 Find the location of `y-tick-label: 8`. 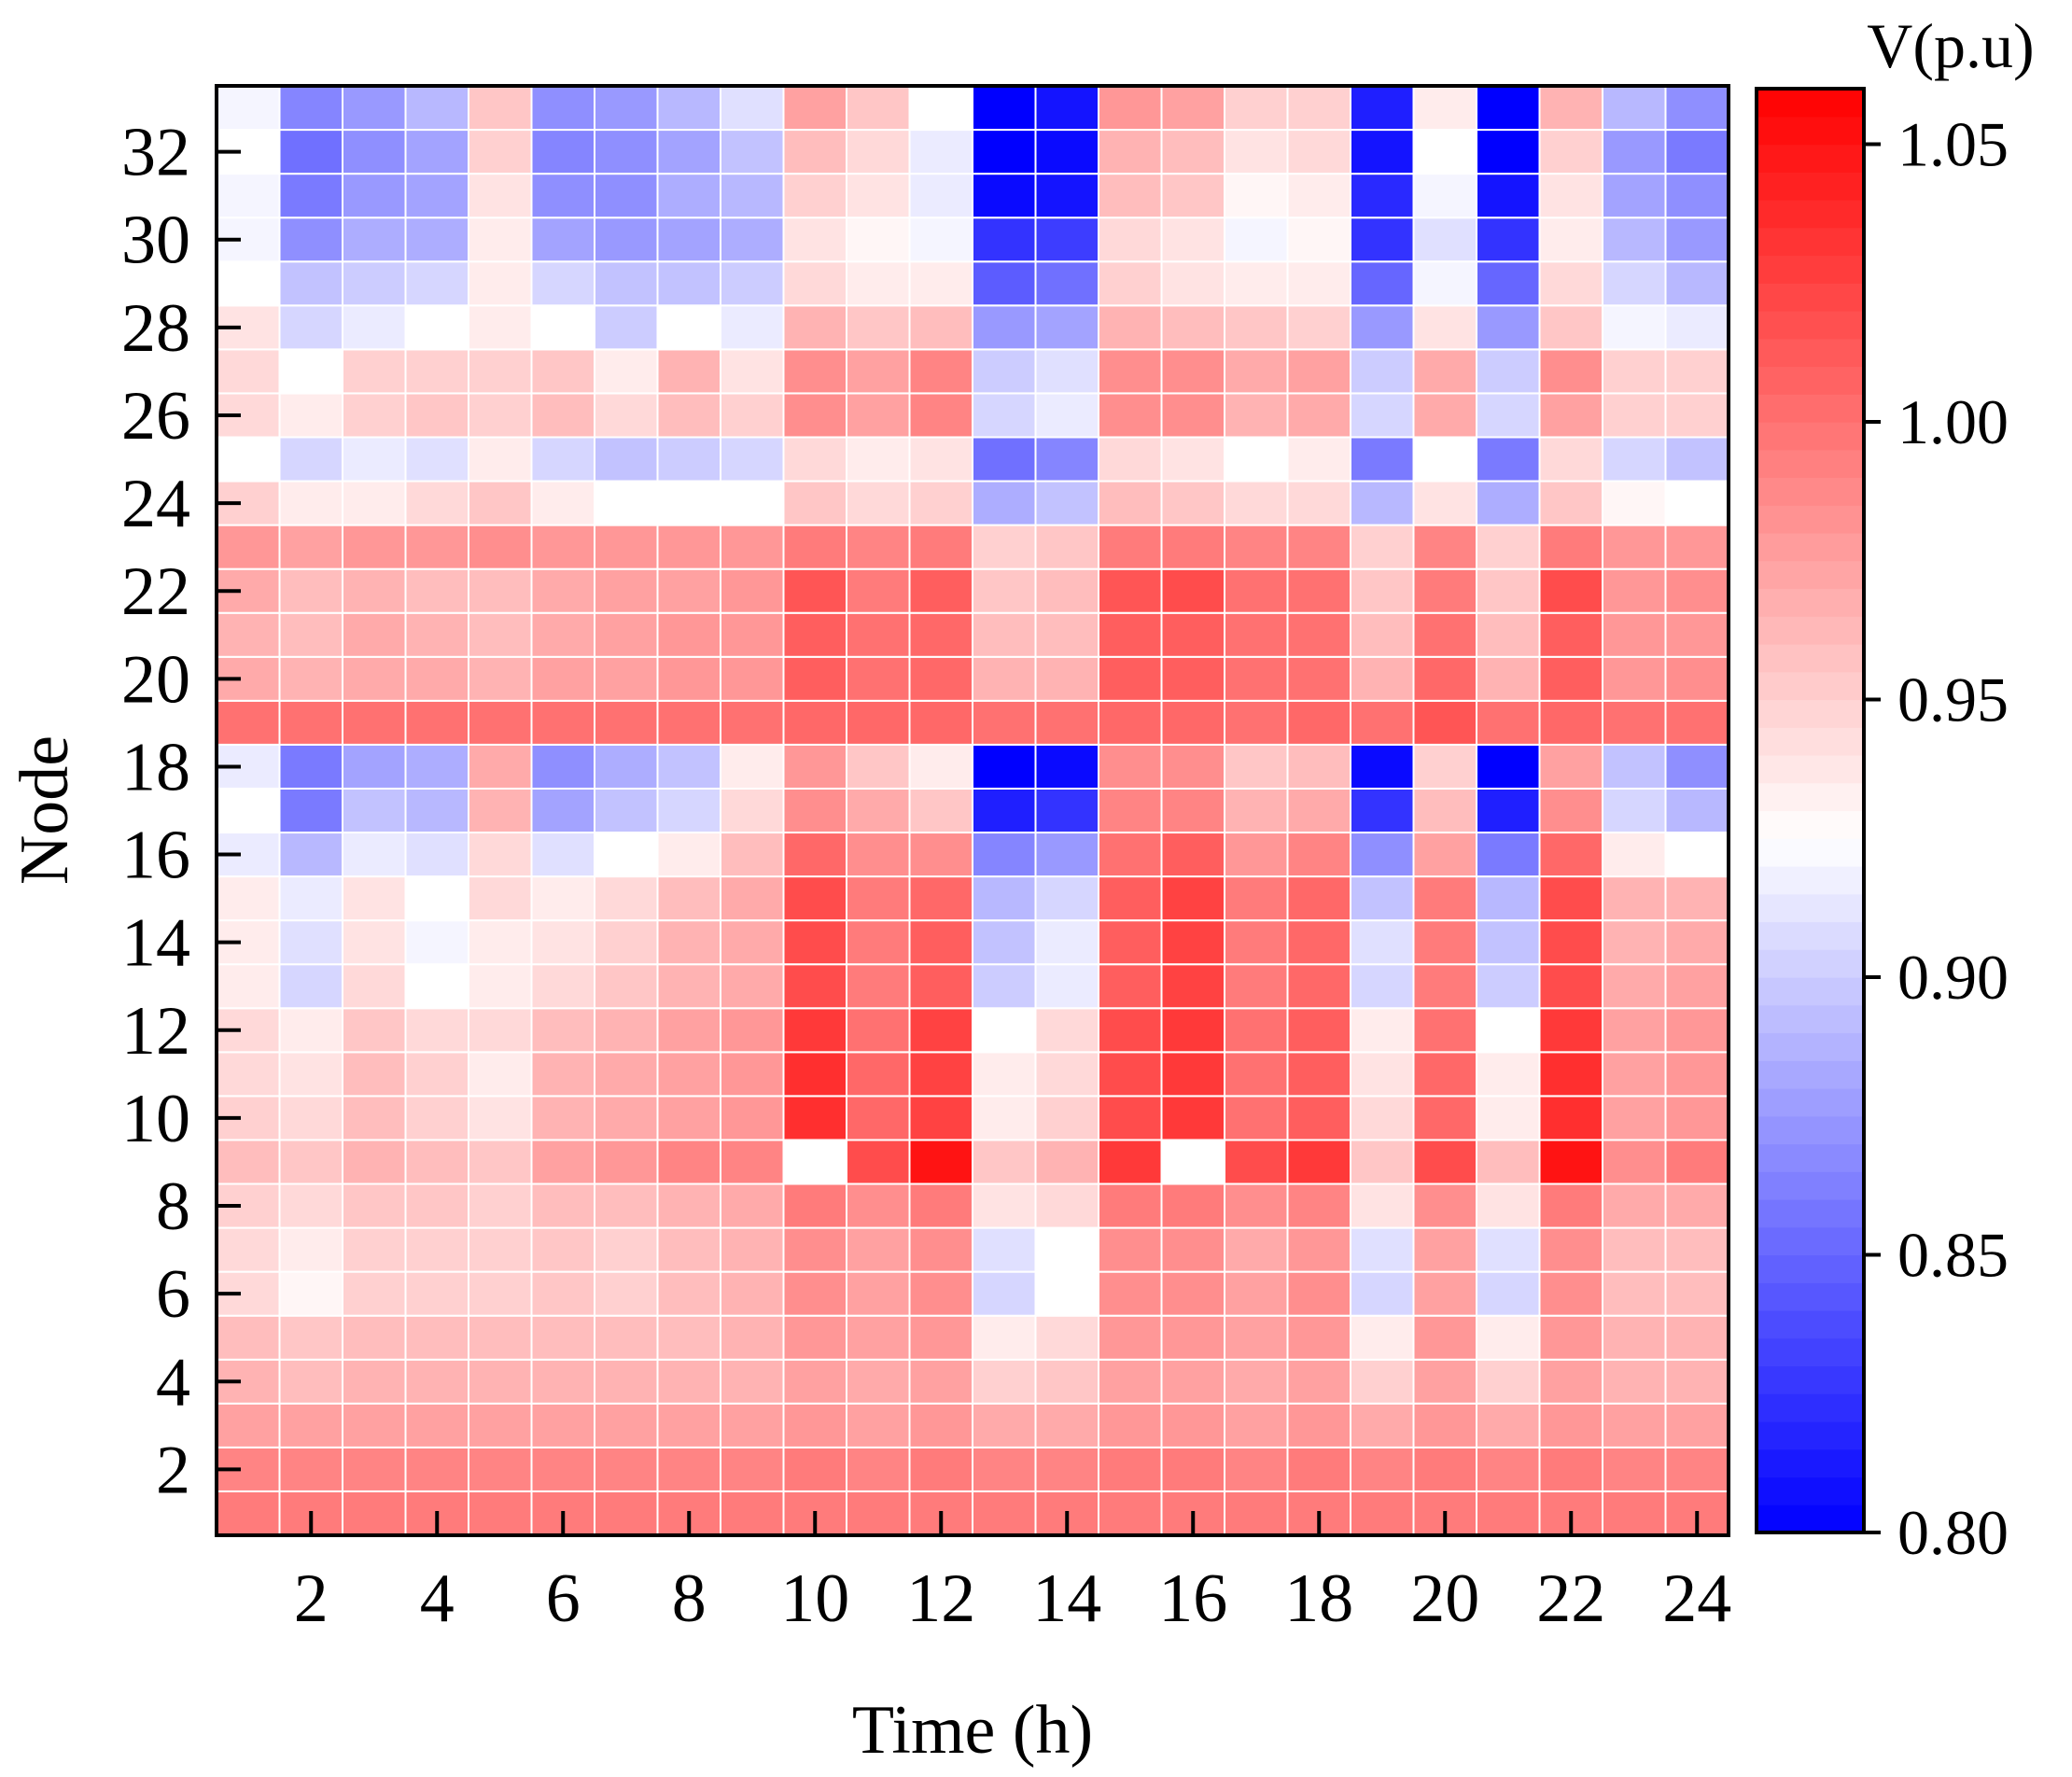

y-tick-label: 8 is located at coordinates (173, 1206).